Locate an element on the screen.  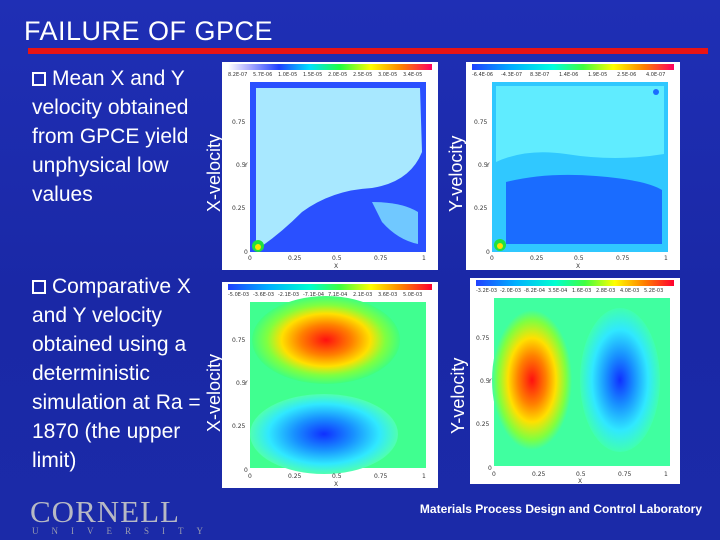
cb-tick: 1.4E-06 is located at coordinates (568, 75).